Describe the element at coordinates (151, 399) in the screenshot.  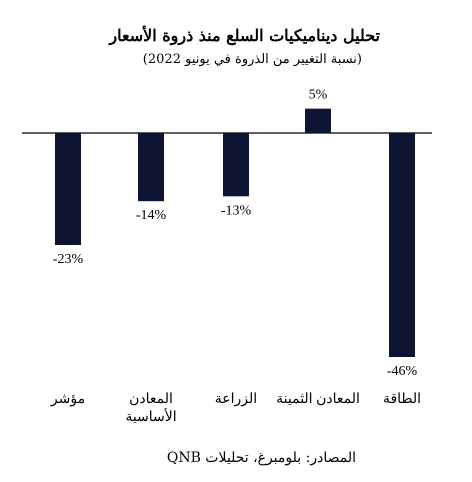
I see `category-label: المعادن` at that location.